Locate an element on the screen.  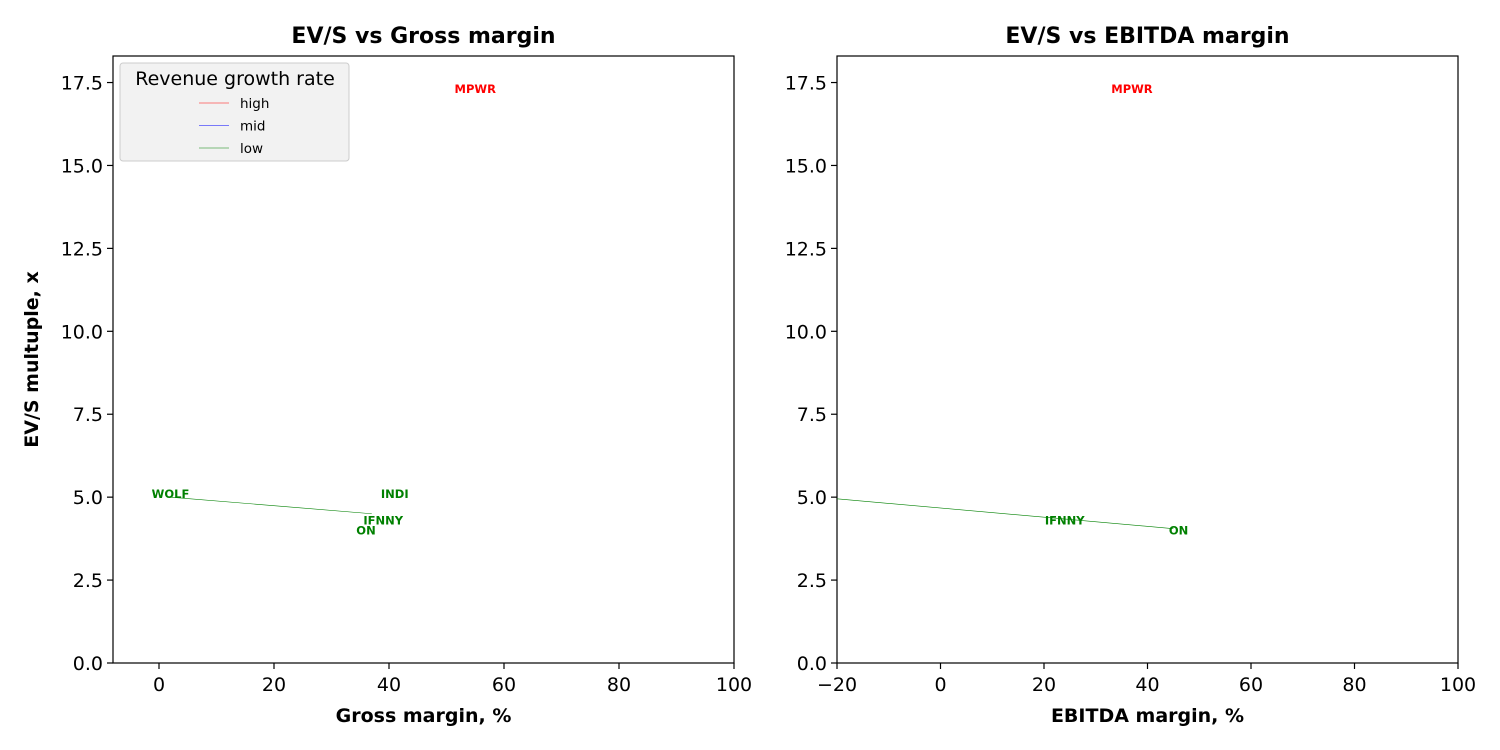
legend-box is located at coordinates (234, 112).